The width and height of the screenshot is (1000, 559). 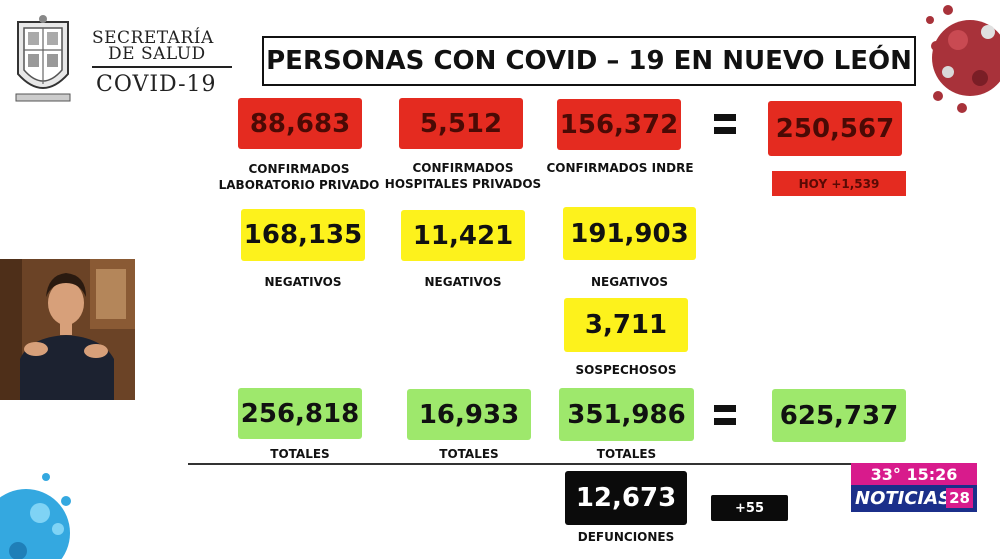 I want to click on logo-covid: COVID-19, so click(x=156, y=84).